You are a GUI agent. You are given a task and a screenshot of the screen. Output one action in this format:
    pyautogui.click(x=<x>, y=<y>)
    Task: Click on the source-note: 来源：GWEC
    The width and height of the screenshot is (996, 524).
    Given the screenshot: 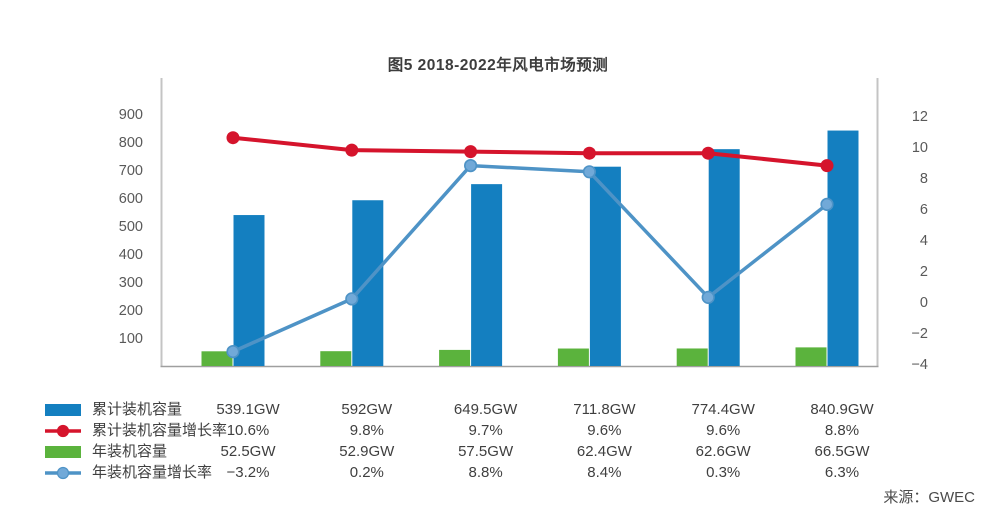 What is the action you would take?
    pyautogui.click(x=929, y=497)
    